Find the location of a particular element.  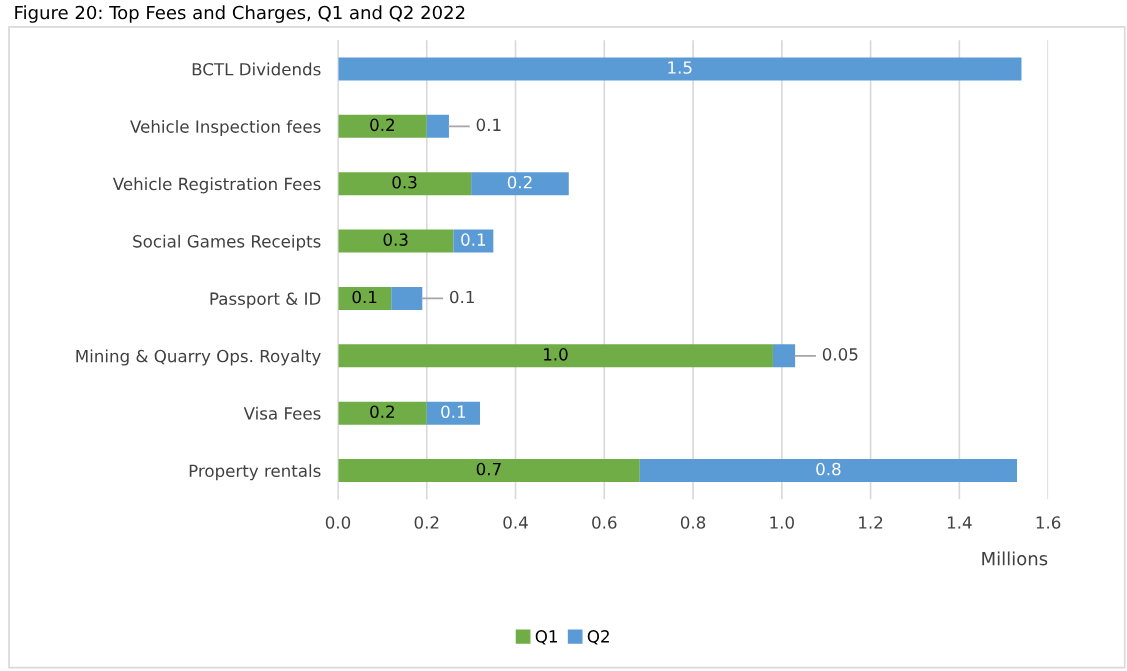

y-tick-label: Social Games Receipts is located at coordinates (227, 242).